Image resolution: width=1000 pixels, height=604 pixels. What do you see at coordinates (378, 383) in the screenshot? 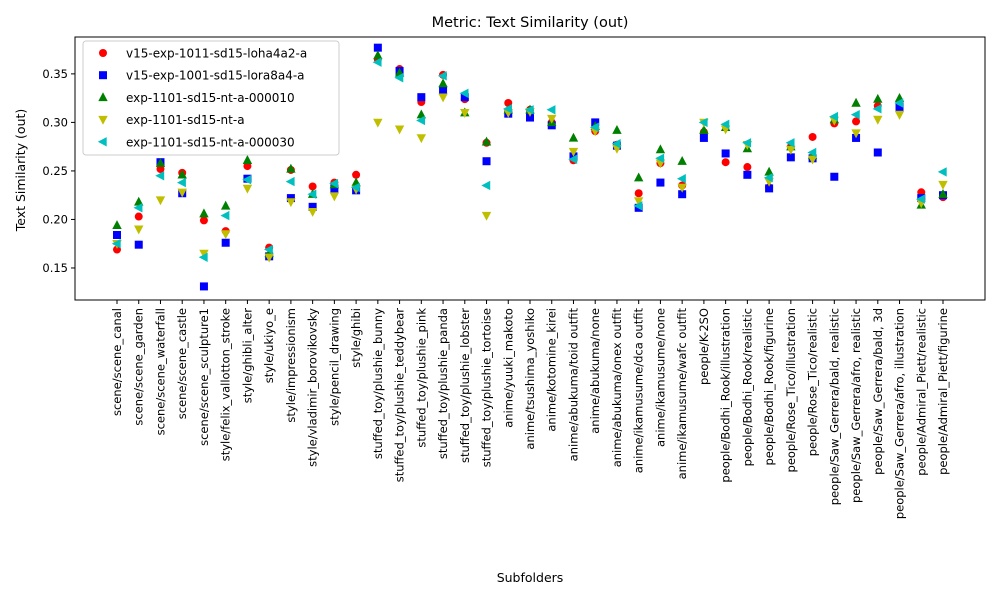
I see `x-tick-label: stuffed_toy/plushie_bunny` at bounding box center [378, 383].